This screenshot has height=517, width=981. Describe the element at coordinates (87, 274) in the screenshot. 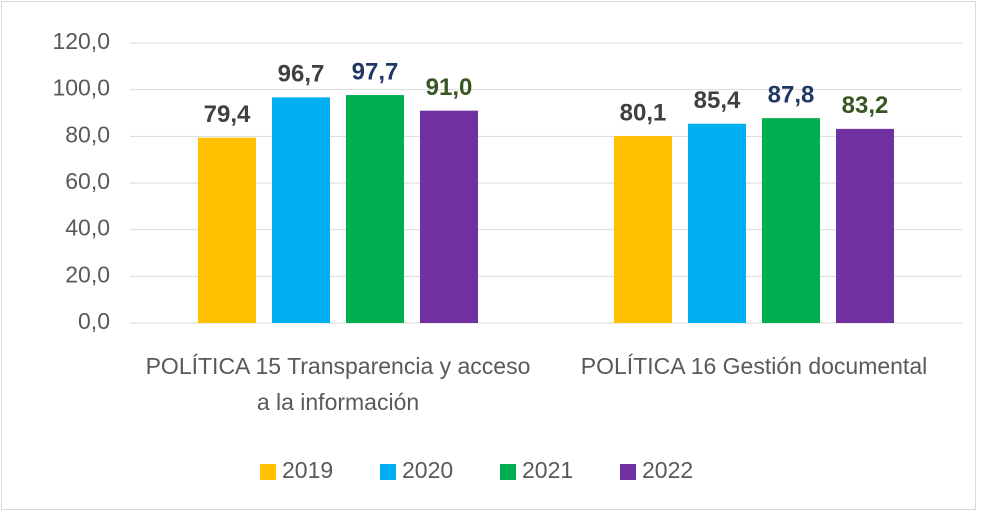

I see `y-tick-label: 20,0` at that location.